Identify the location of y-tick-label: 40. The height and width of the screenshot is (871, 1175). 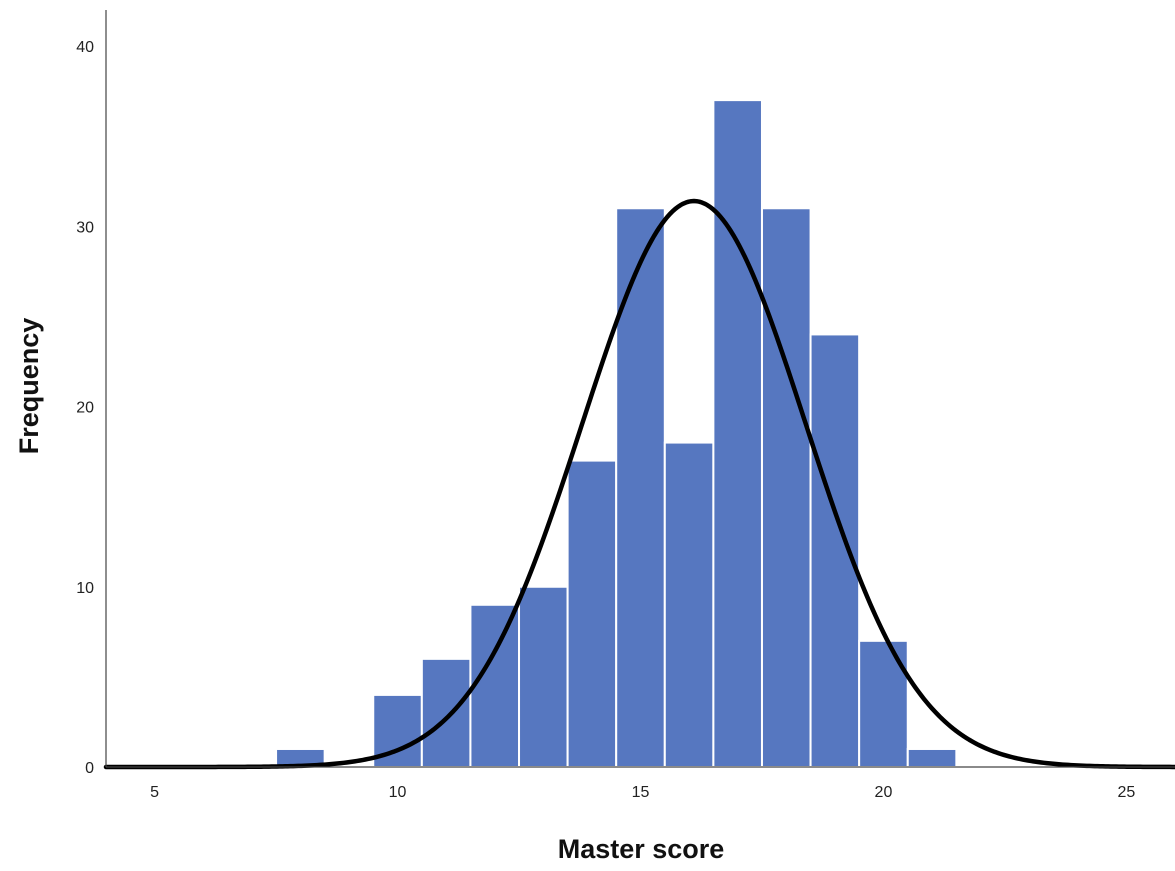
(85, 47).